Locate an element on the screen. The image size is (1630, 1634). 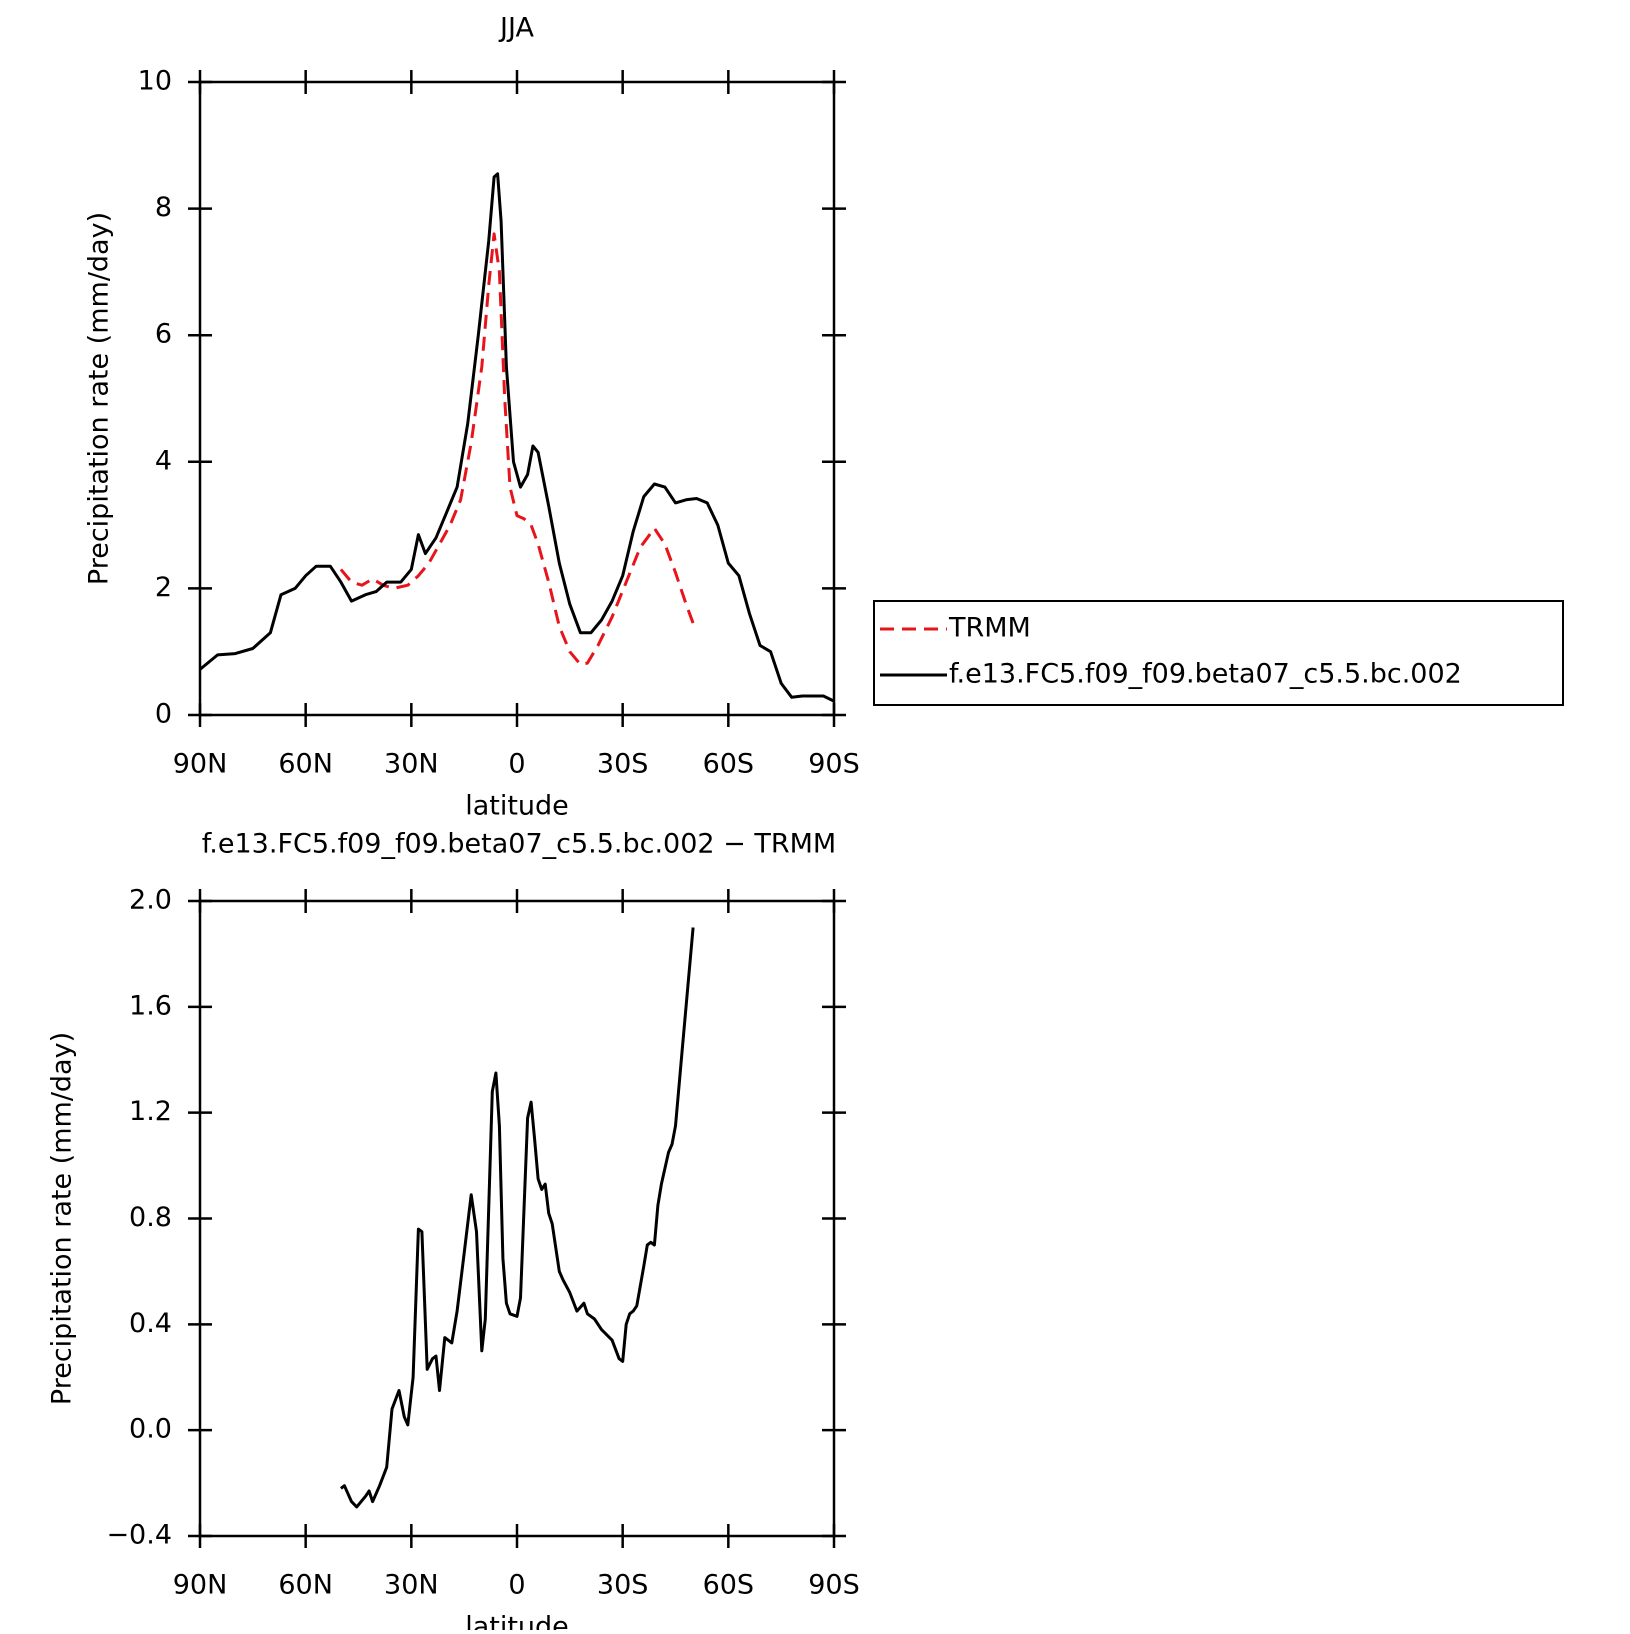
y-tick-label: 6 is located at coordinates (163, 334).